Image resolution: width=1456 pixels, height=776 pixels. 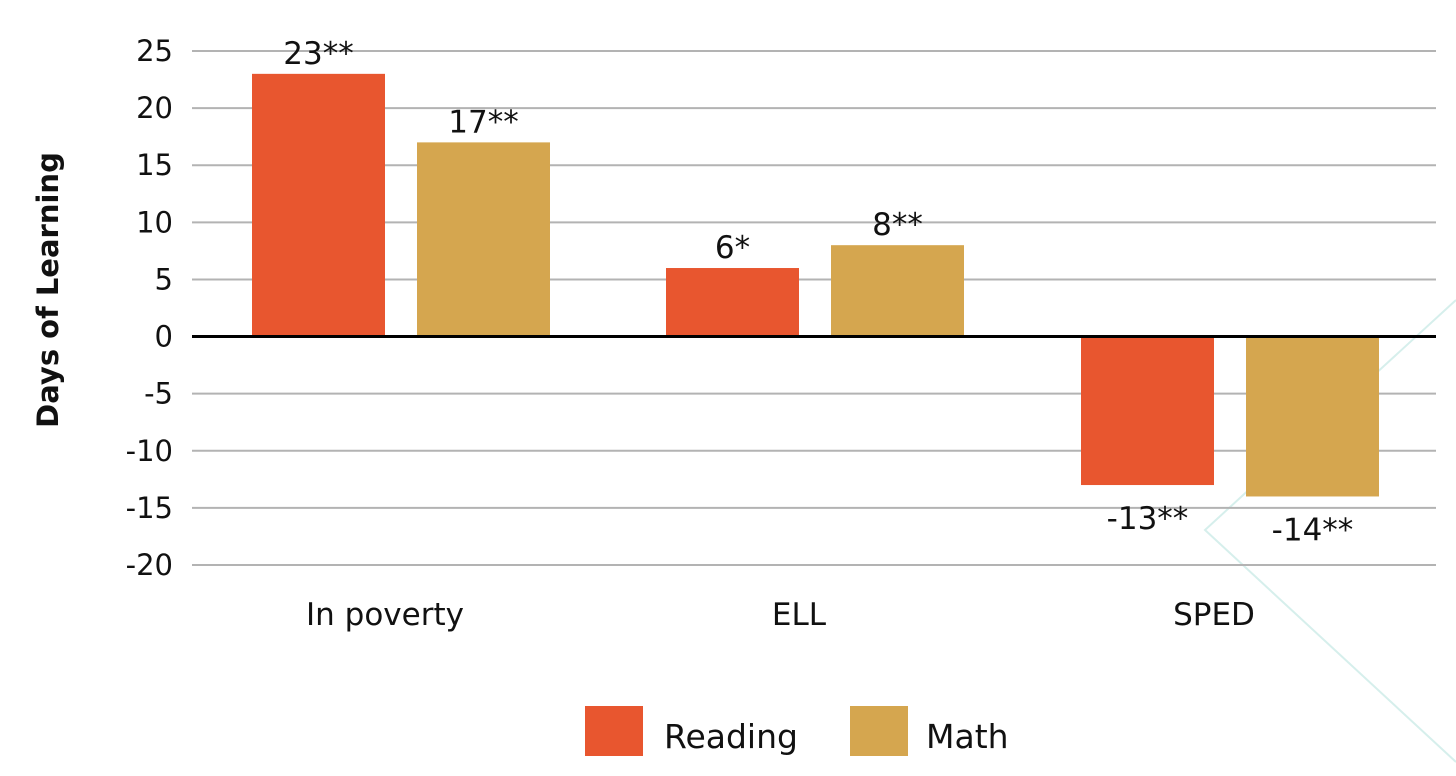 I want to click on y-tick-label: 0, so click(x=164, y=337).